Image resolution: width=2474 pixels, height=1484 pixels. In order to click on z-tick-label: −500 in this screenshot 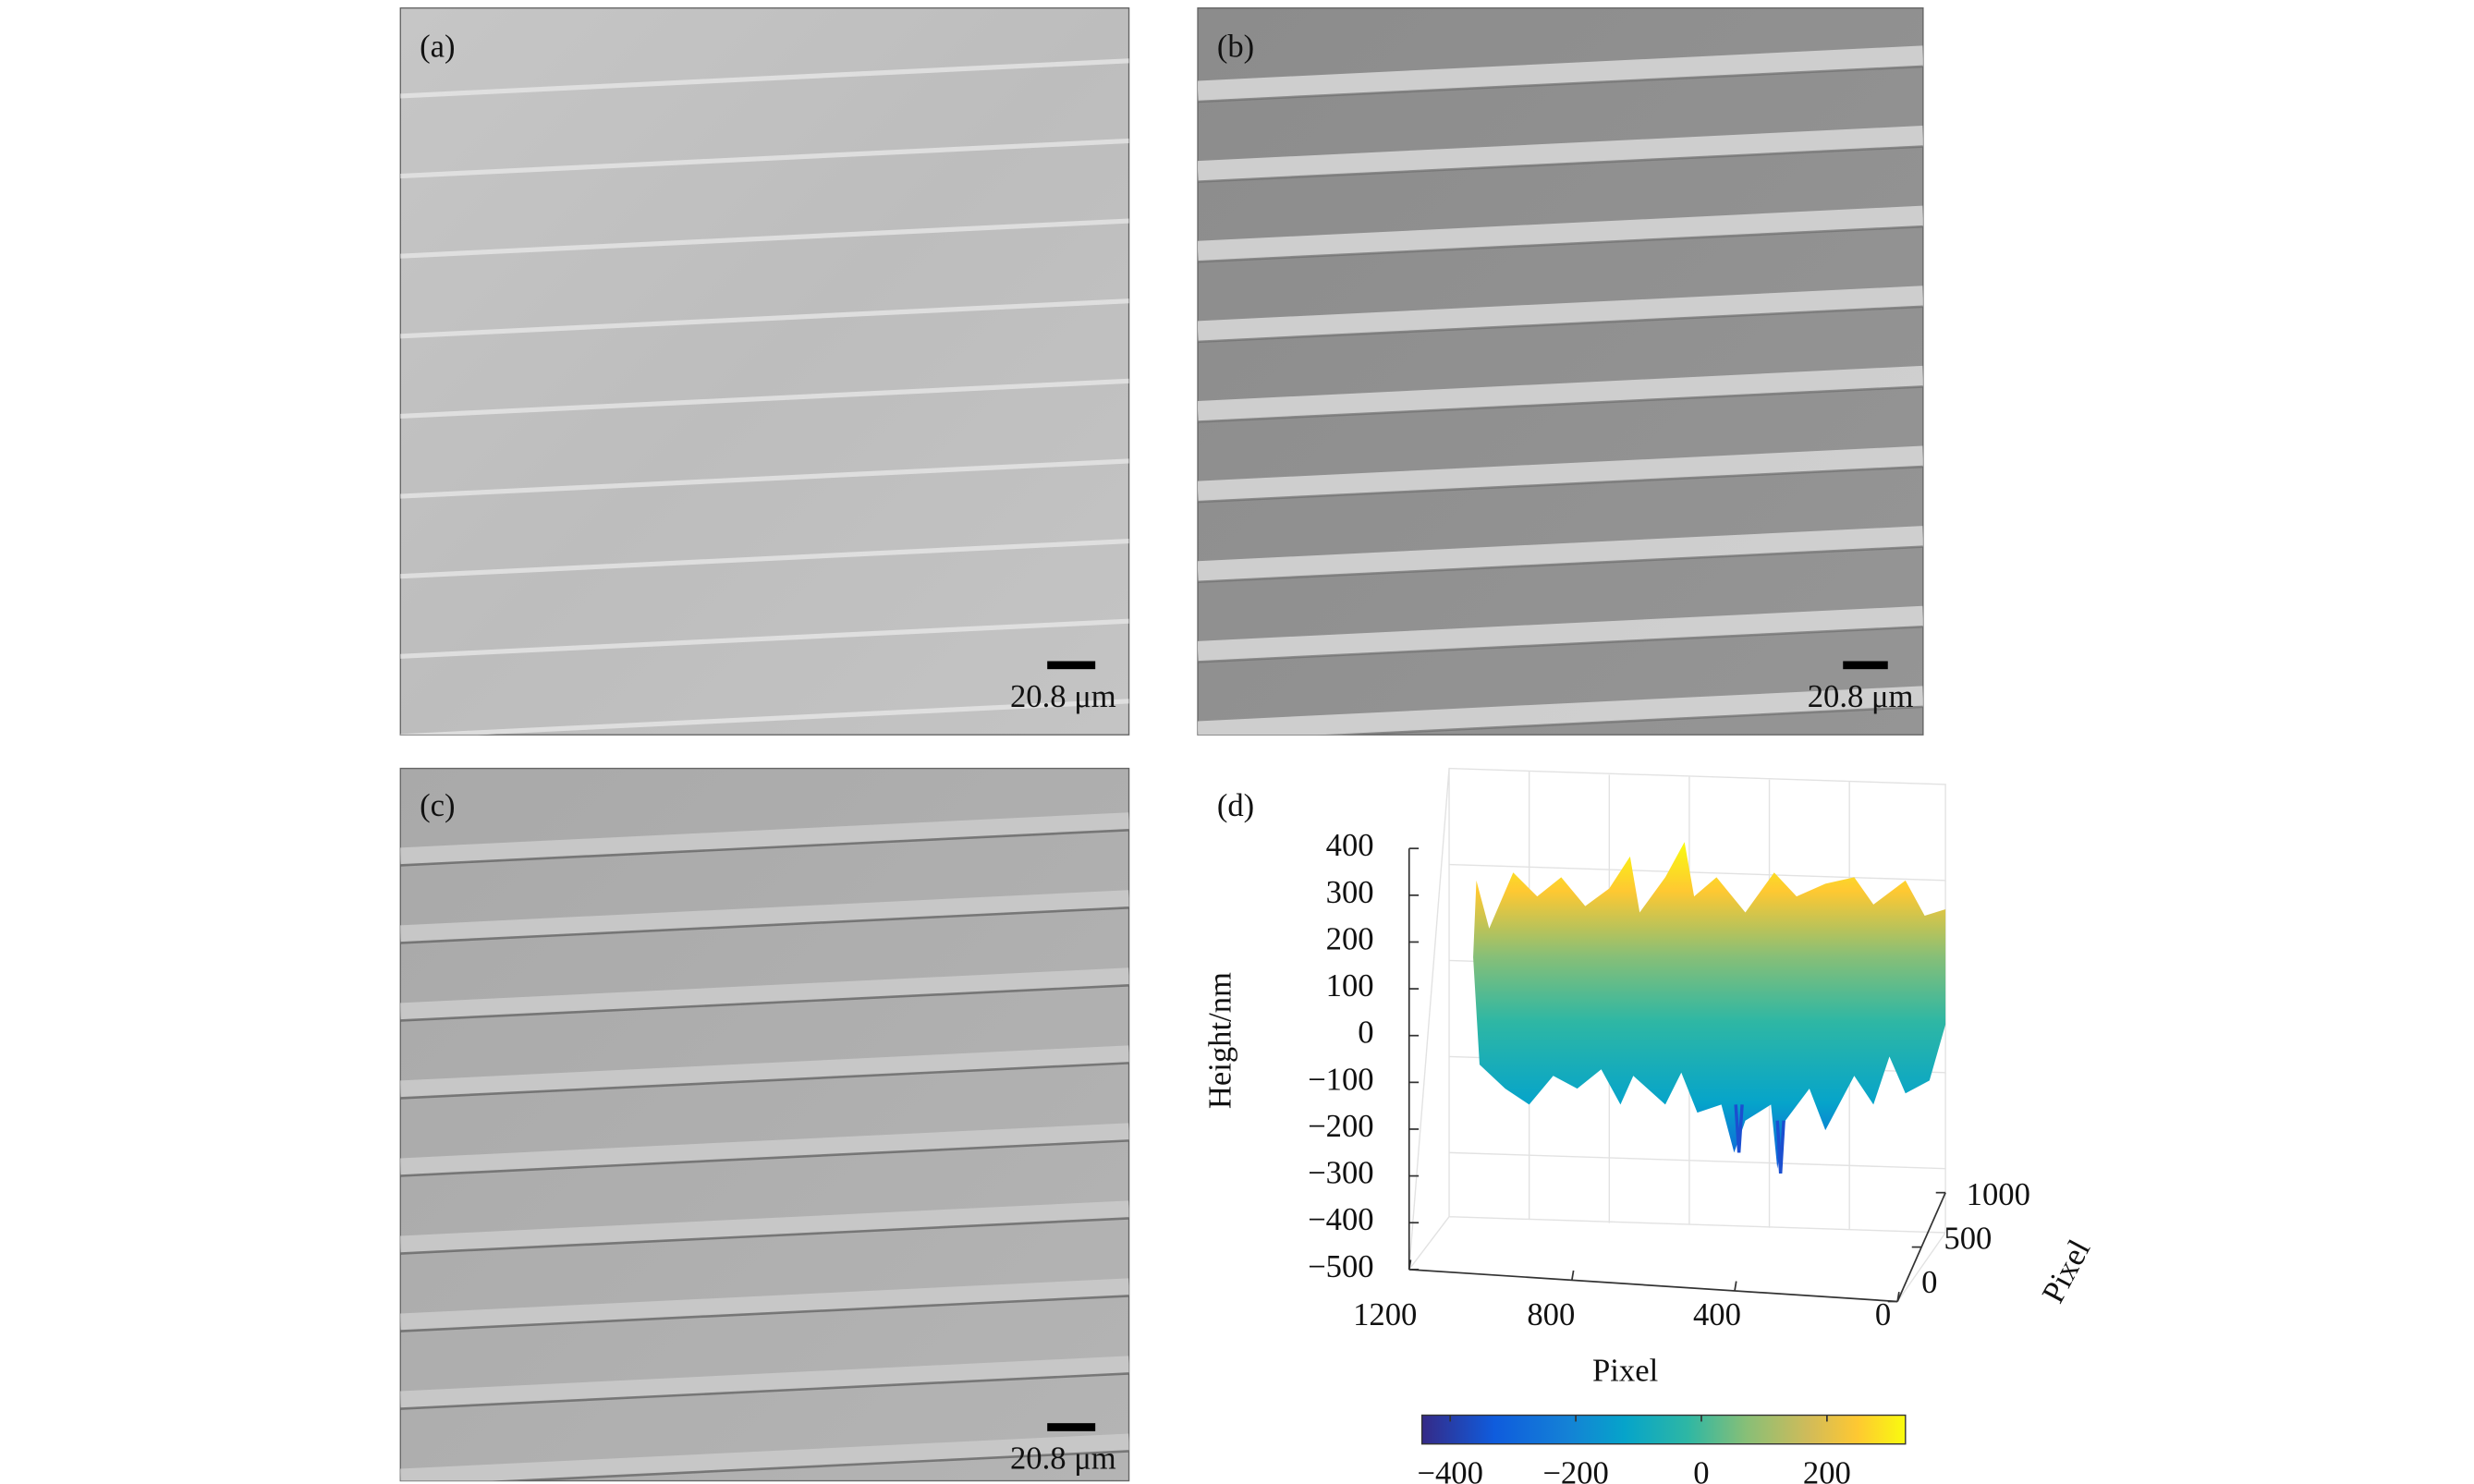, I will do `click(1341, 1266)`.